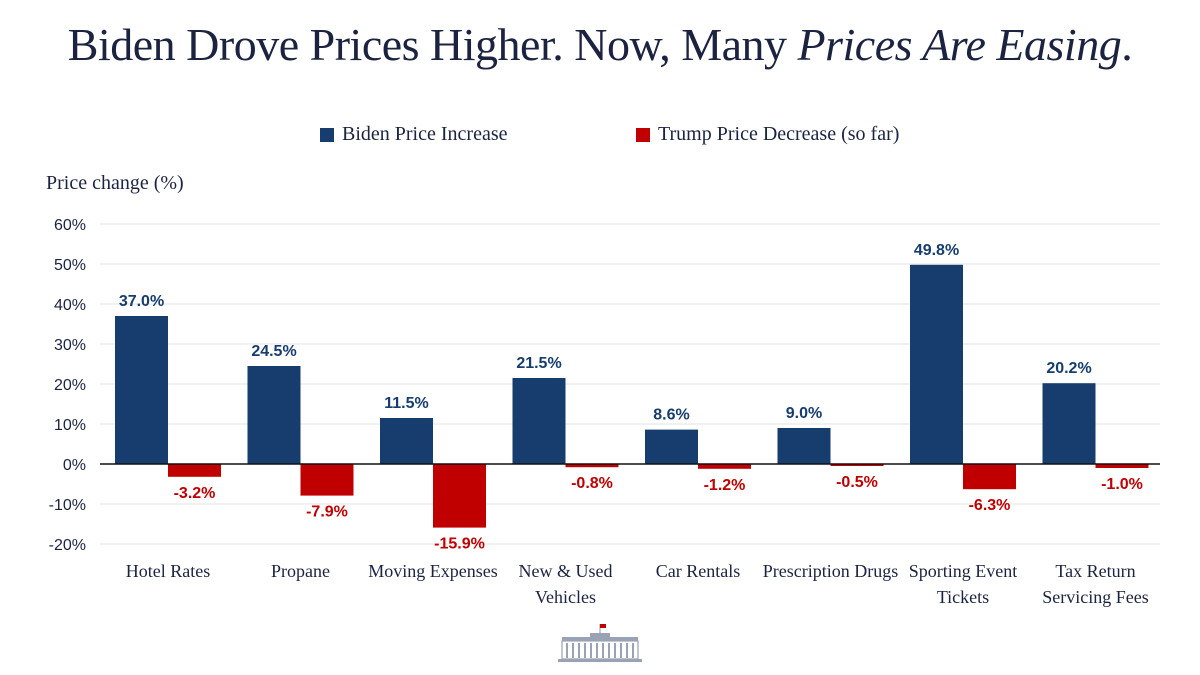  What do you see at coordinates (1095, 571) in the screenshot?
I see `x-tick-label: Tax Return` at bounding box center [1095, 571].